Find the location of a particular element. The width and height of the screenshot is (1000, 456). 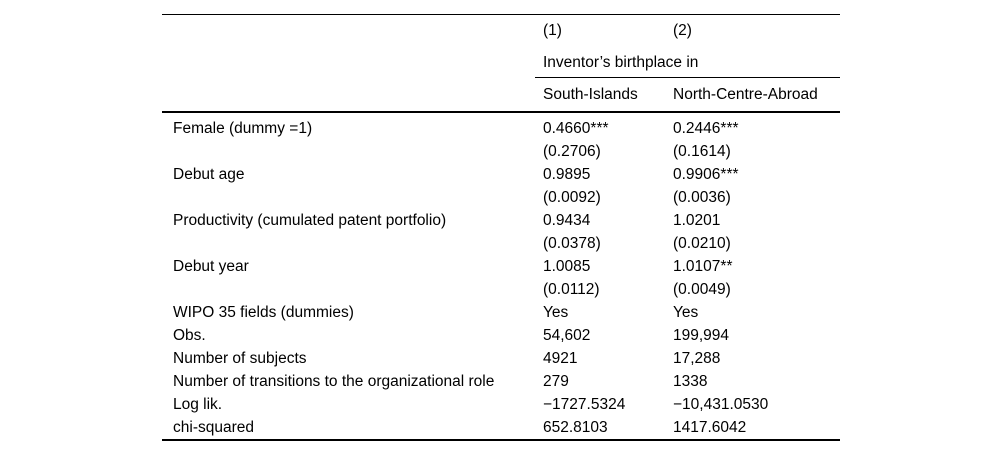

model-number-row: (1) (2) is located at coordinates (501, 31).